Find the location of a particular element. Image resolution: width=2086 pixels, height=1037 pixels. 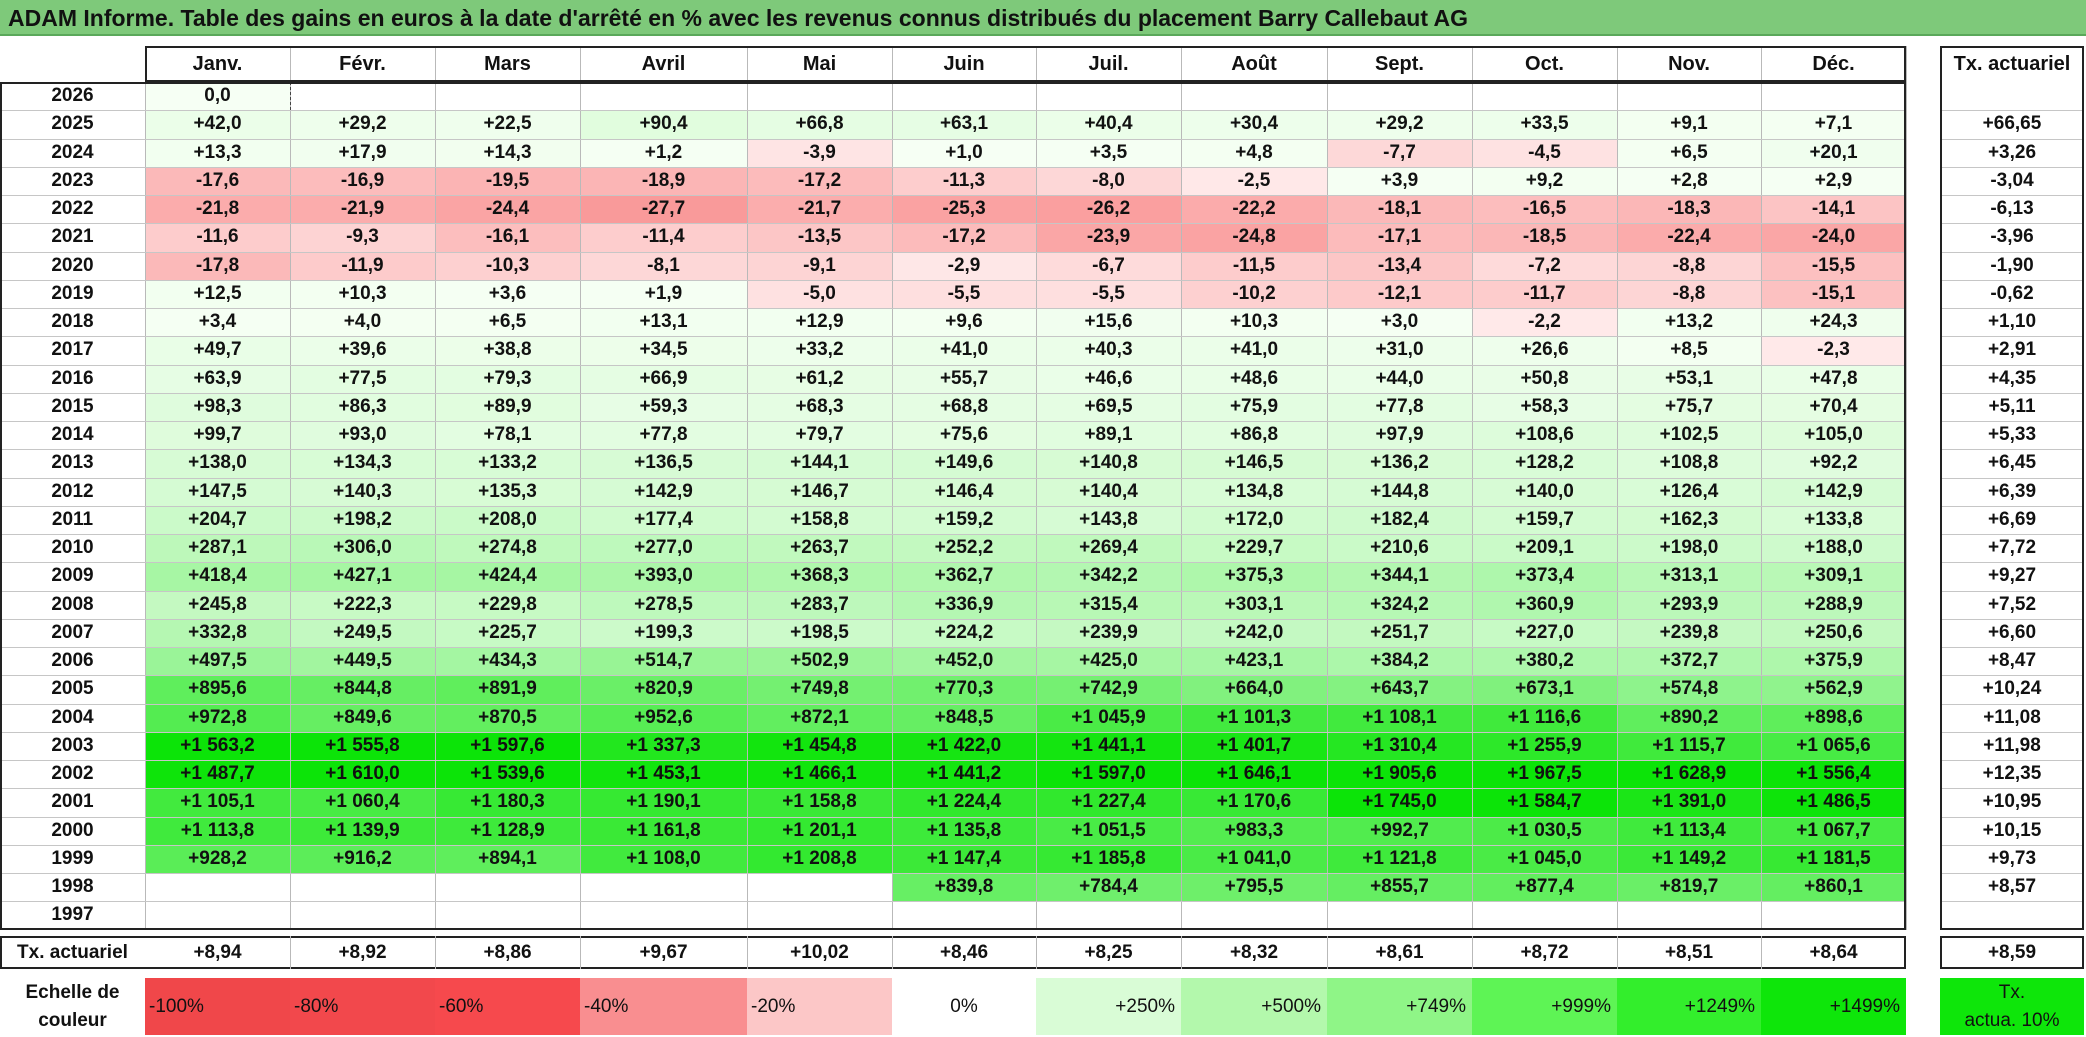

footer-rate: +10,02 is located at coordinates (819, 952).